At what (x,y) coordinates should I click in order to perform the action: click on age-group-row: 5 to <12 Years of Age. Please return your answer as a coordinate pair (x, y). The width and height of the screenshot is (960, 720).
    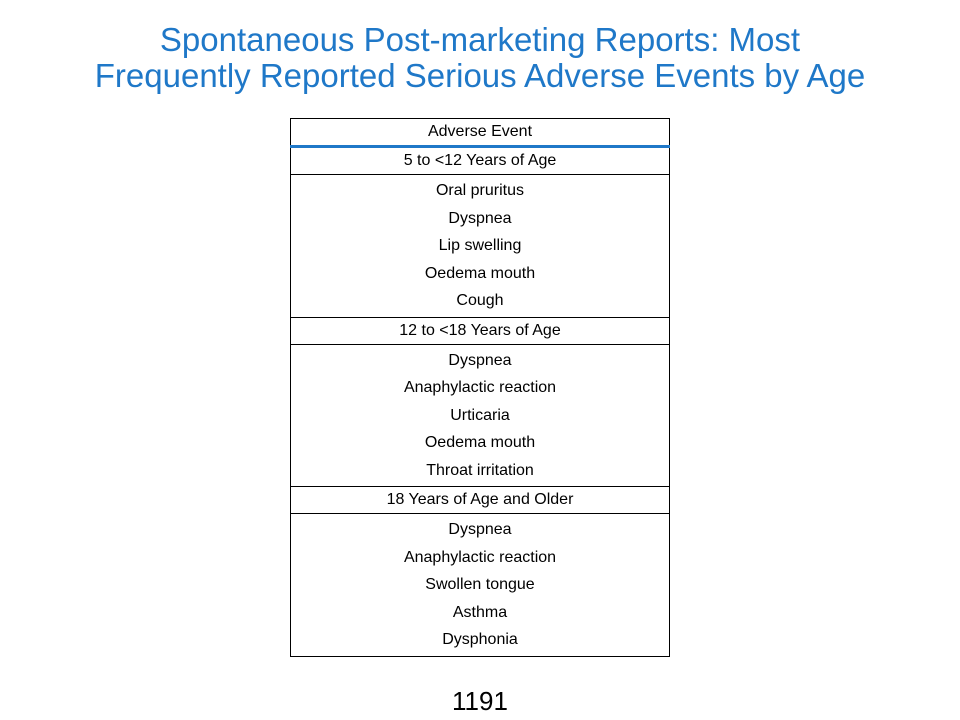
    Looking at the image, I should click on (480, 160).